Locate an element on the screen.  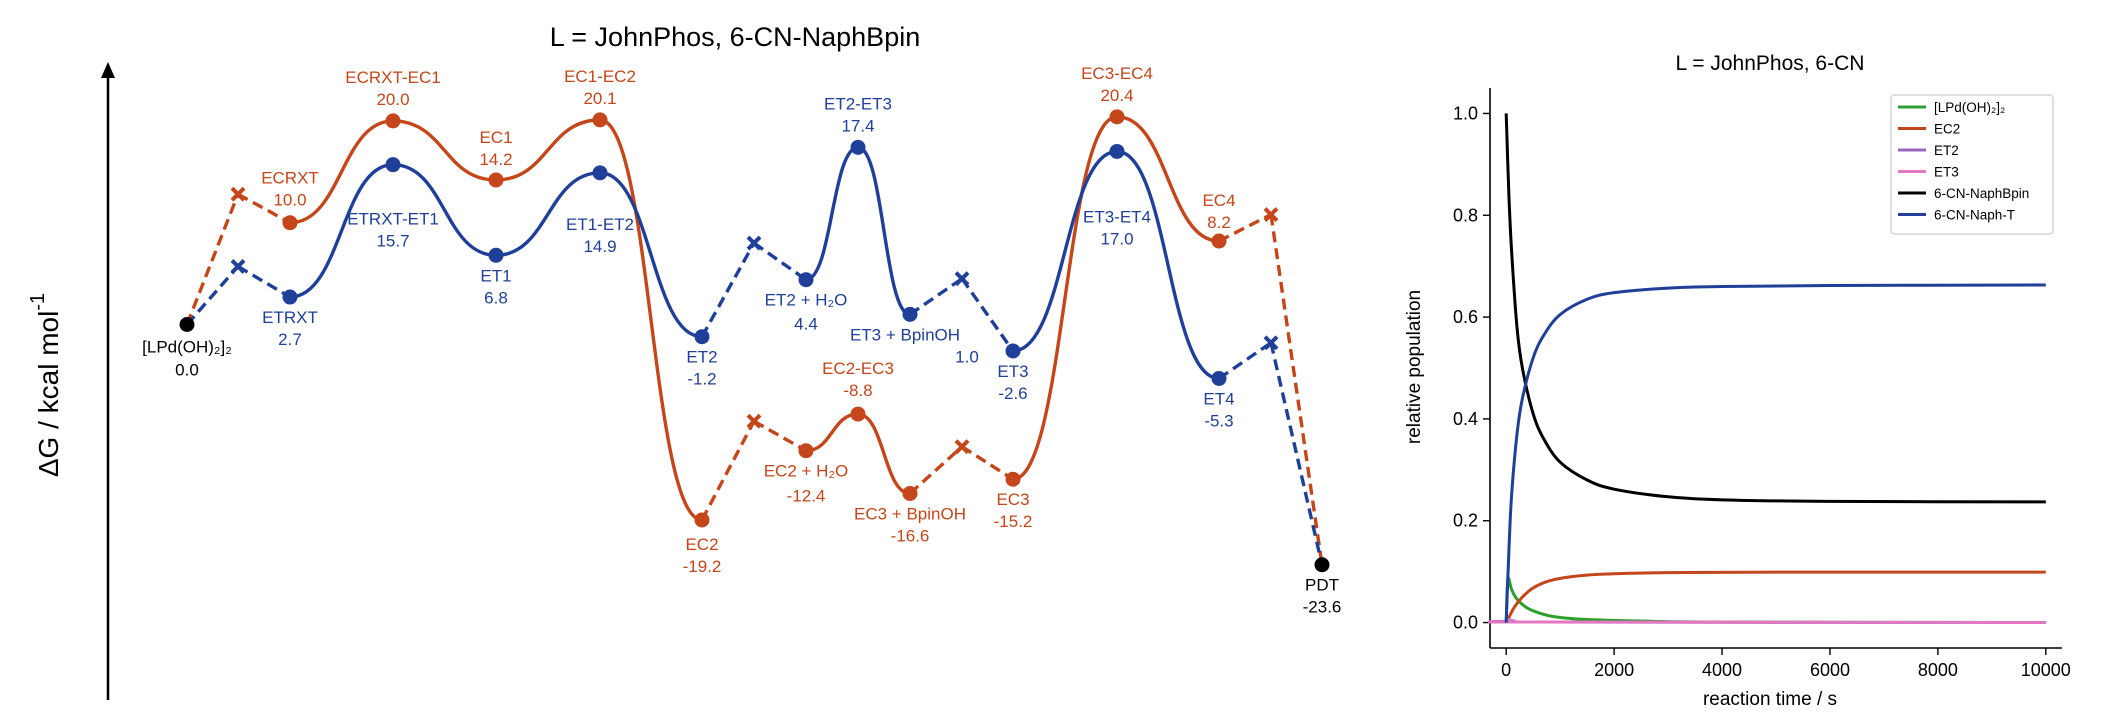
energy-segment-ec-ecrxt-ec1-to-ec1 is located at coordinates (444, 150).